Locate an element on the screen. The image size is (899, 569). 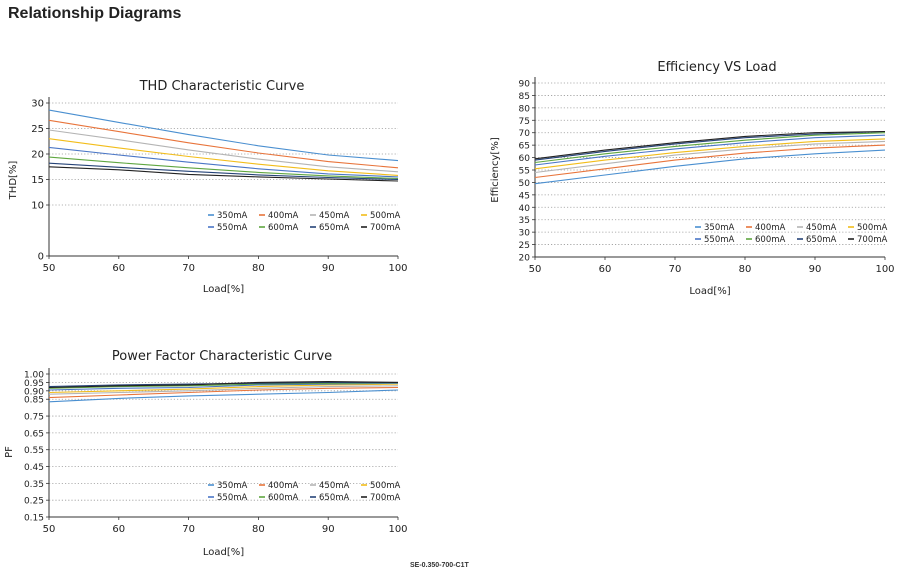
pf-series-line-500ma is located at coordinates (223, 388).